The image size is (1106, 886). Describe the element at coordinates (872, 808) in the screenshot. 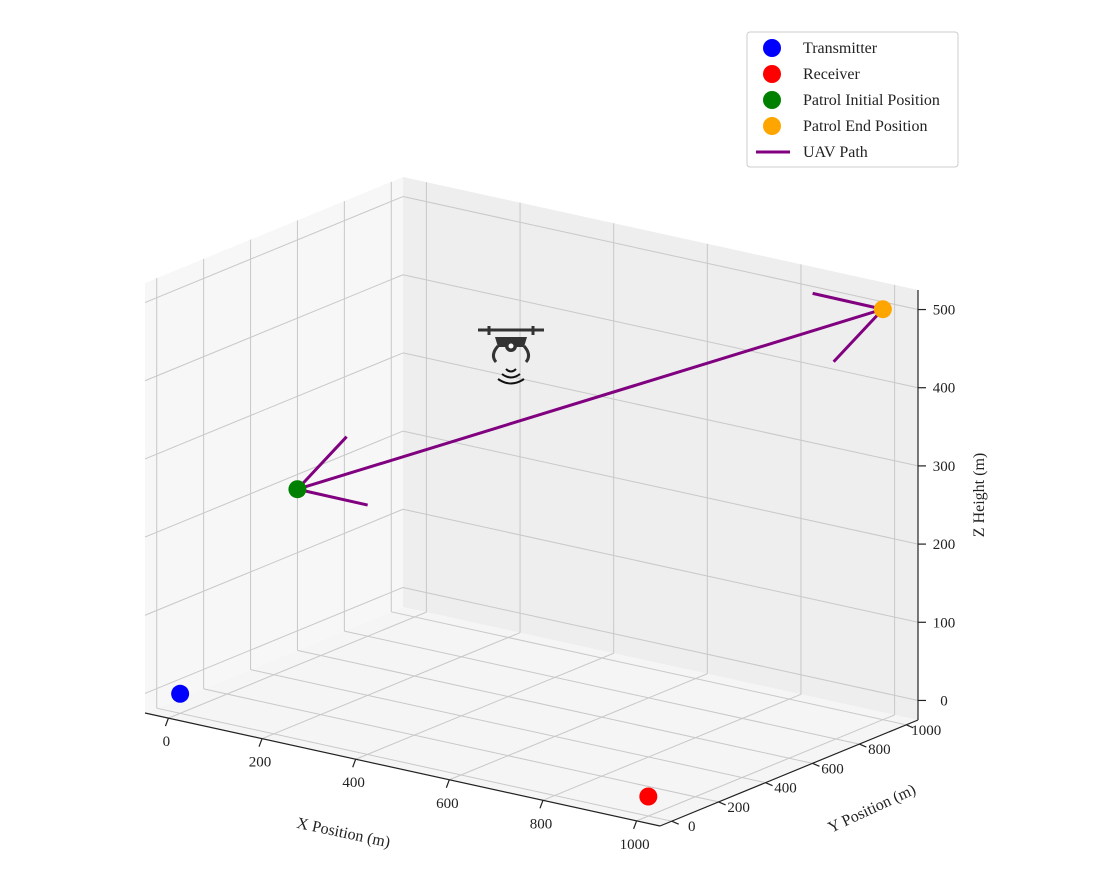

I see `y-axis-label: Y Position (m)` at that location.